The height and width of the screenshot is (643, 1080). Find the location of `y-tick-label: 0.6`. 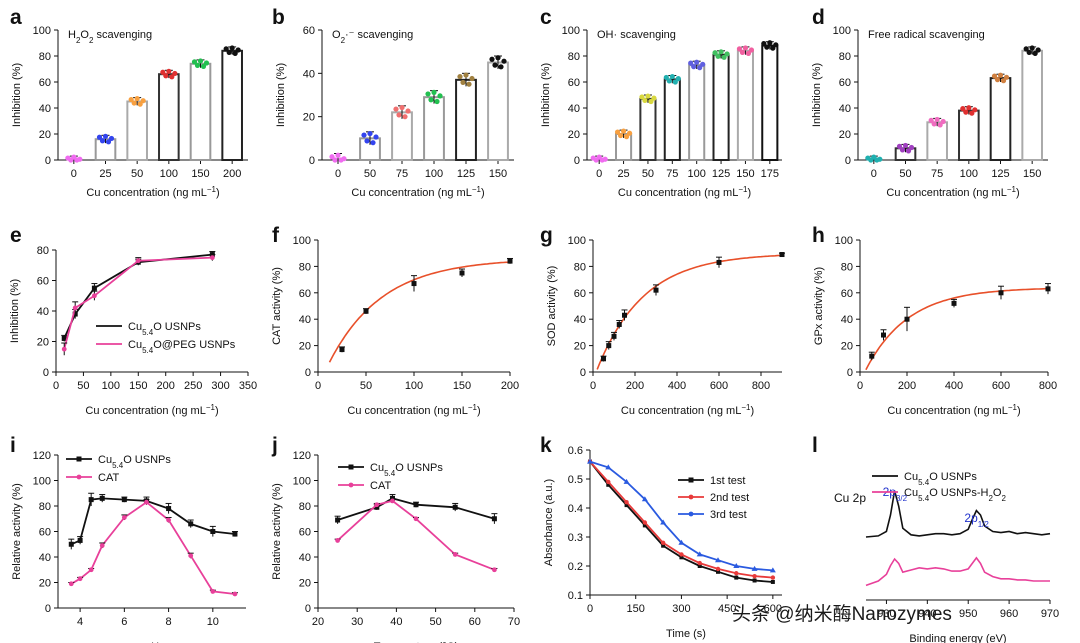

y-tick-label: 0.6 is located at coordinates (575, 451).